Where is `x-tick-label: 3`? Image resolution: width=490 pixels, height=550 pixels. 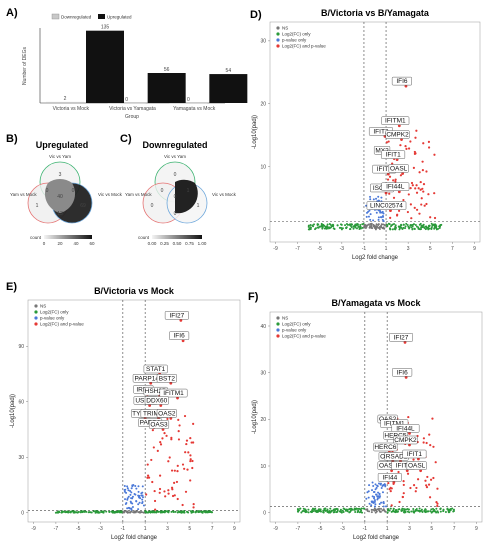
x-tick-label: 3 is located at coordinates (167, 529).